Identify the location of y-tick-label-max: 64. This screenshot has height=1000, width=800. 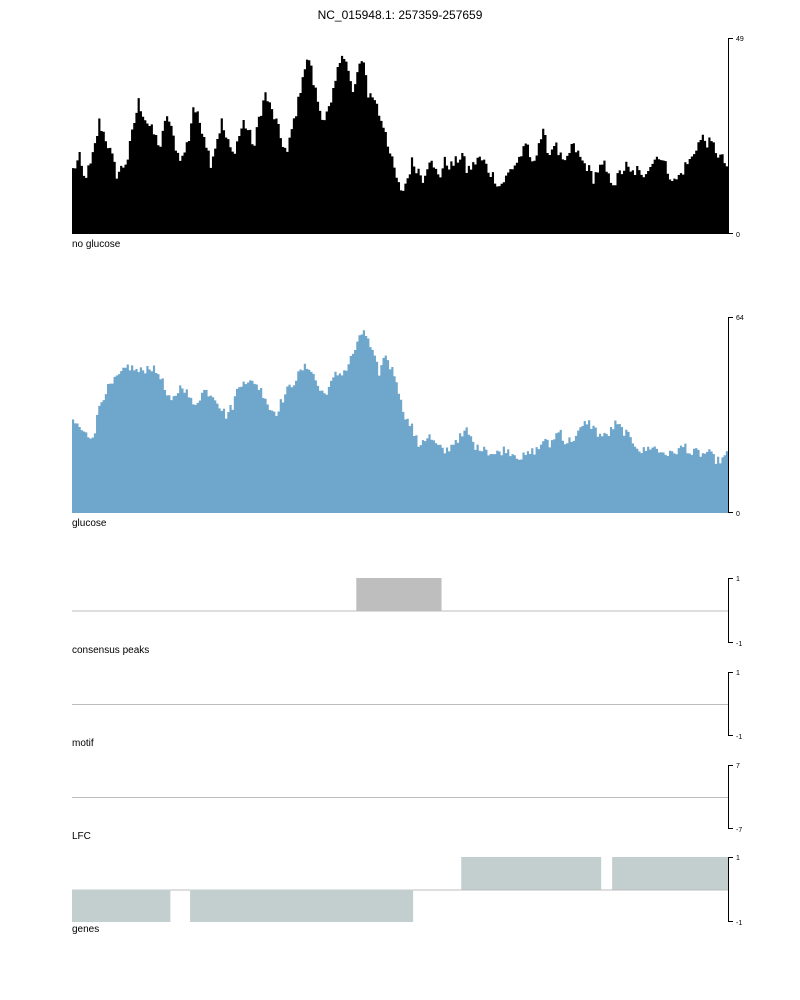
(740, 318).